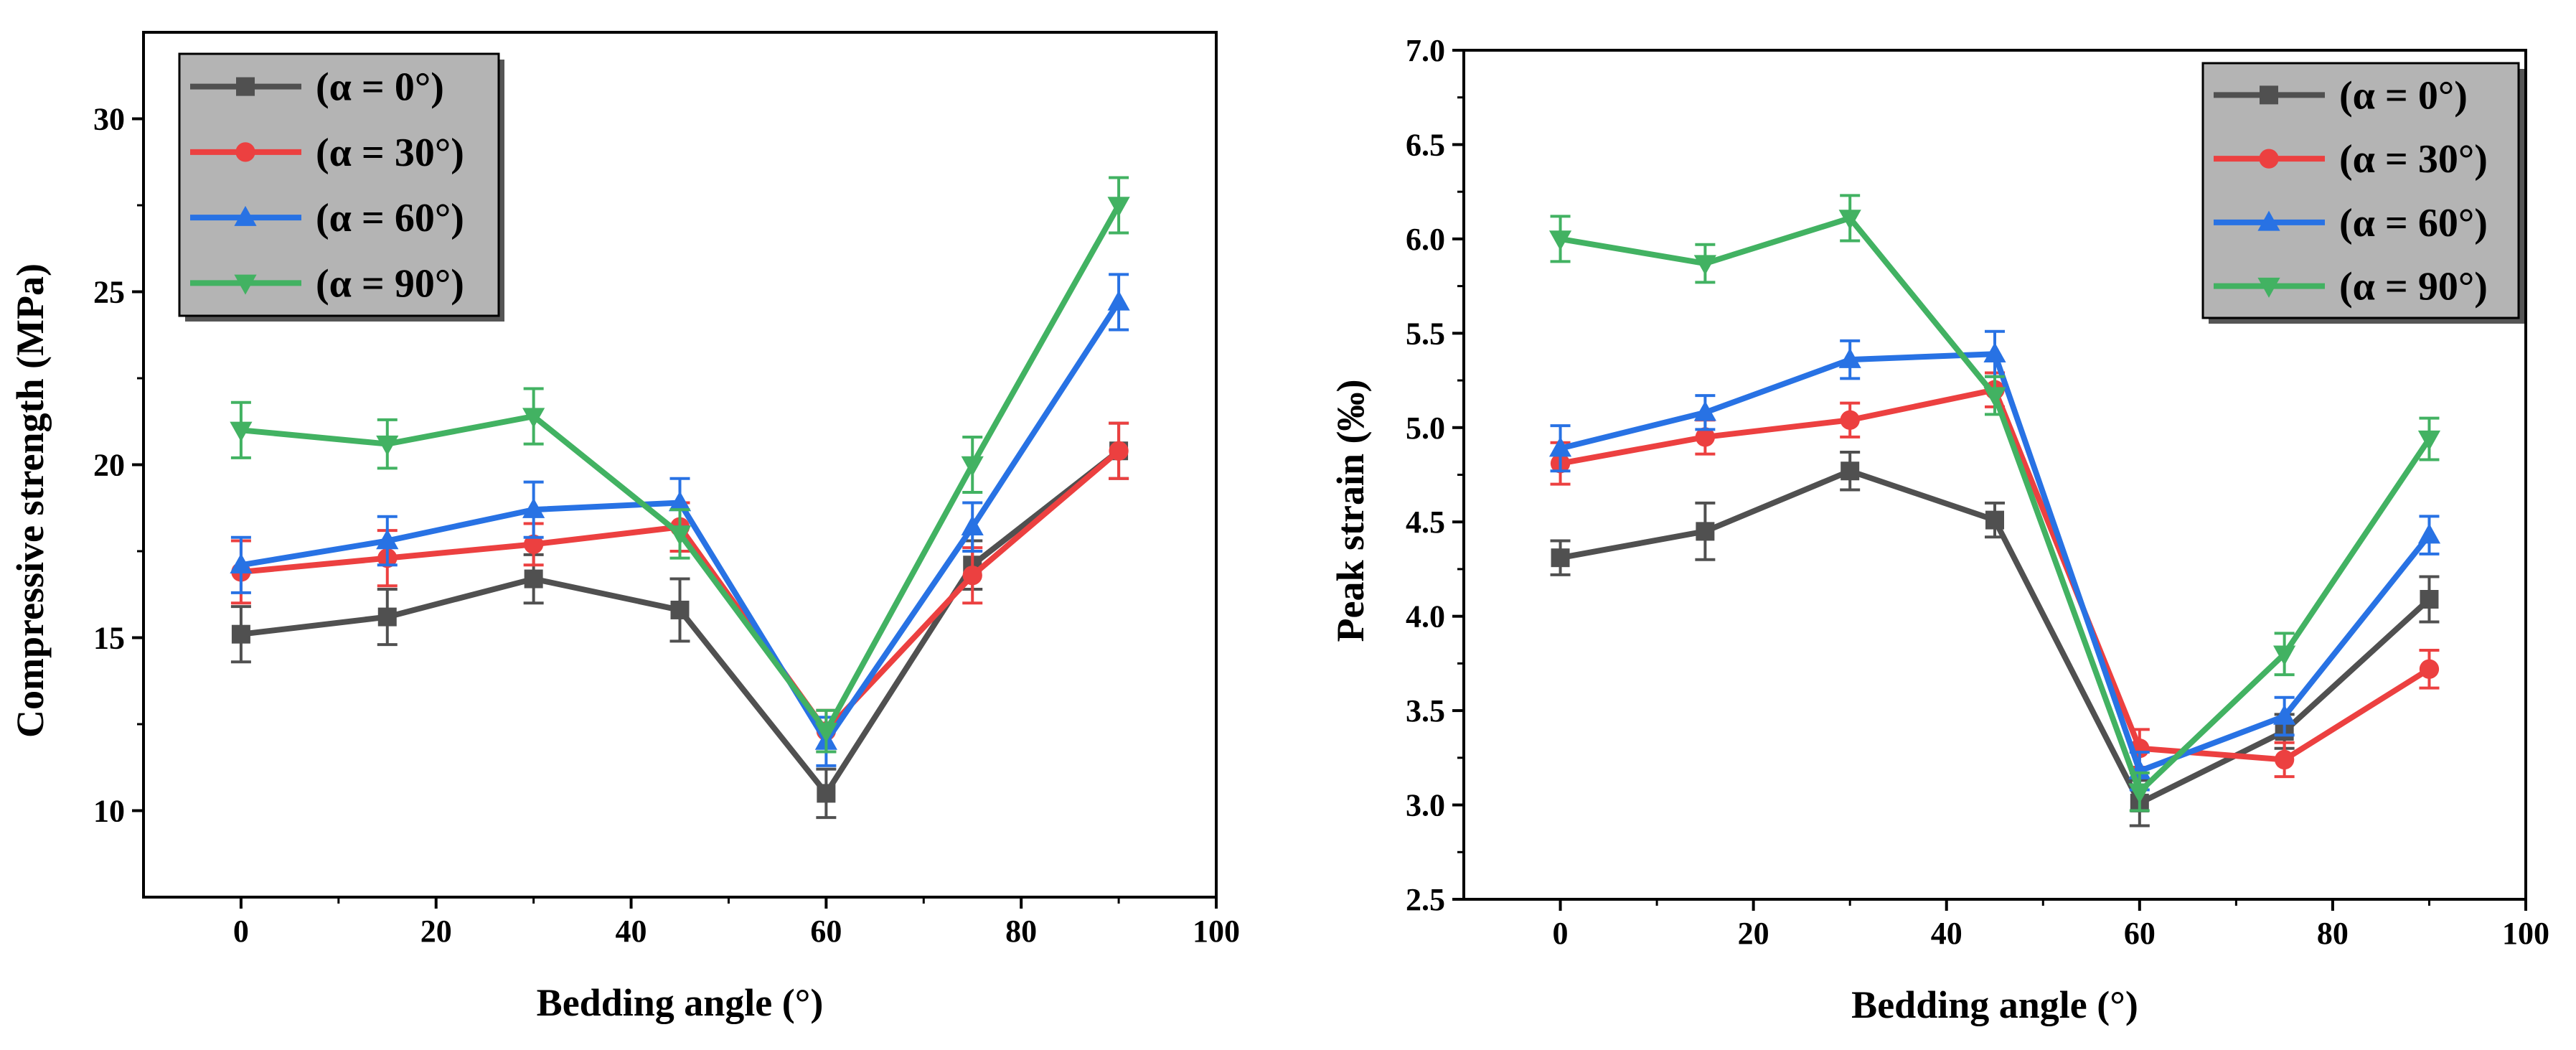  I want to click on y-tick-label: 25, so click(109, 292).